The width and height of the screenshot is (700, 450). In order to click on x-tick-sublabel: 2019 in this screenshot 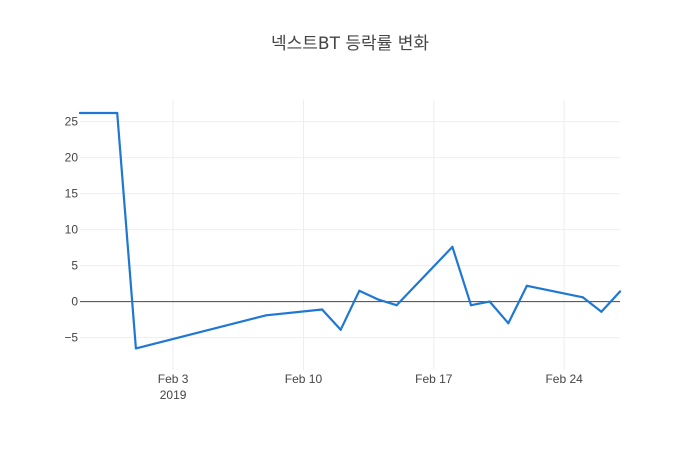, I will do `click(173, 395)`.